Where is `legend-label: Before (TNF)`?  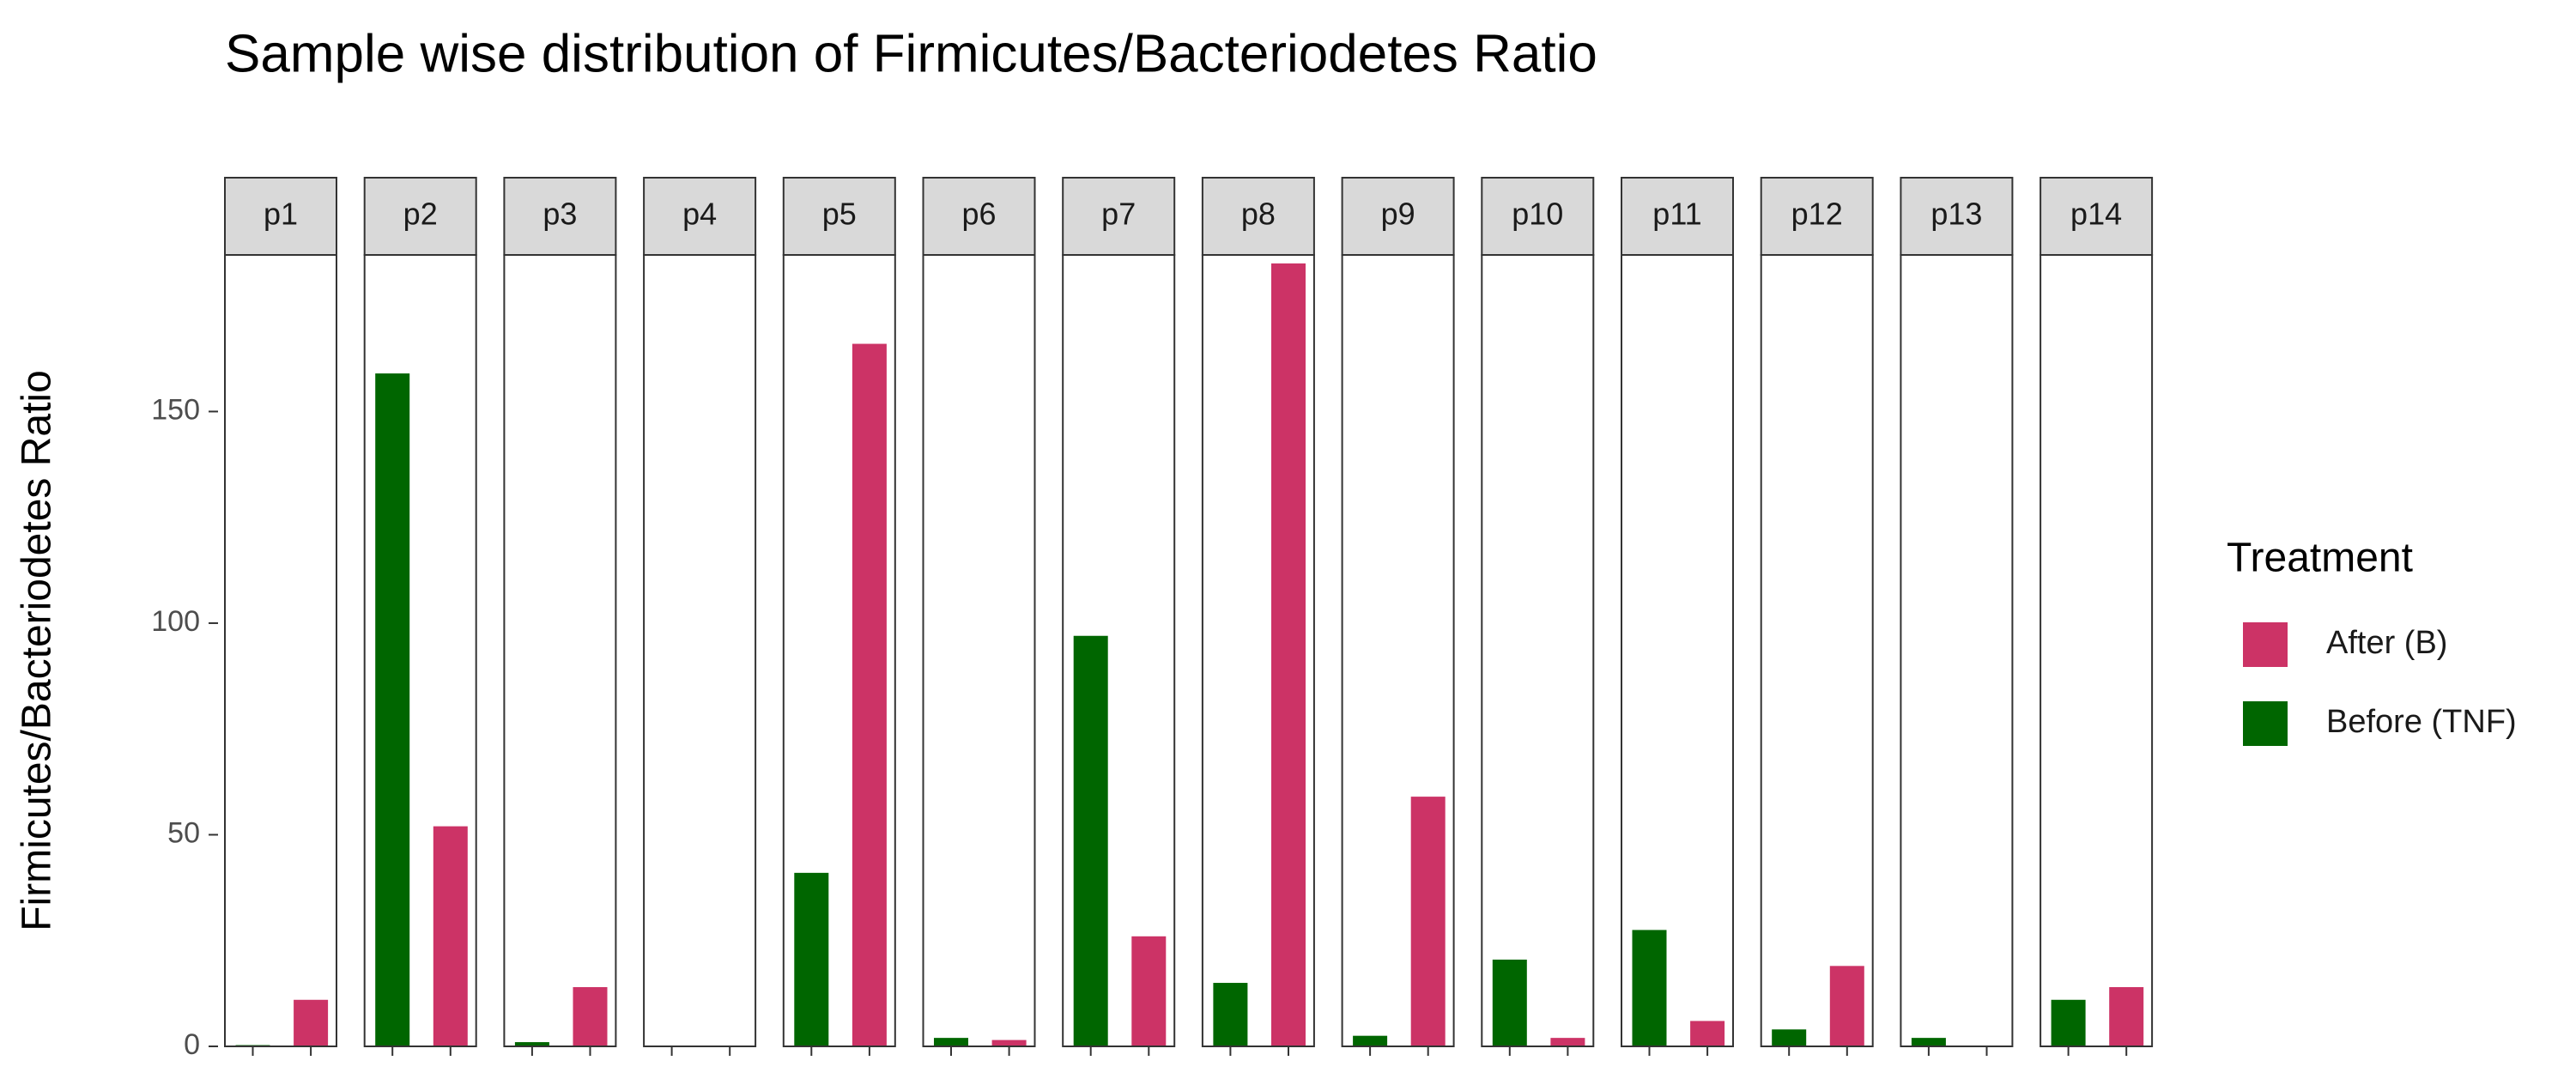 legend-label: Before (TNF) is located at coordinates (2421, 722).